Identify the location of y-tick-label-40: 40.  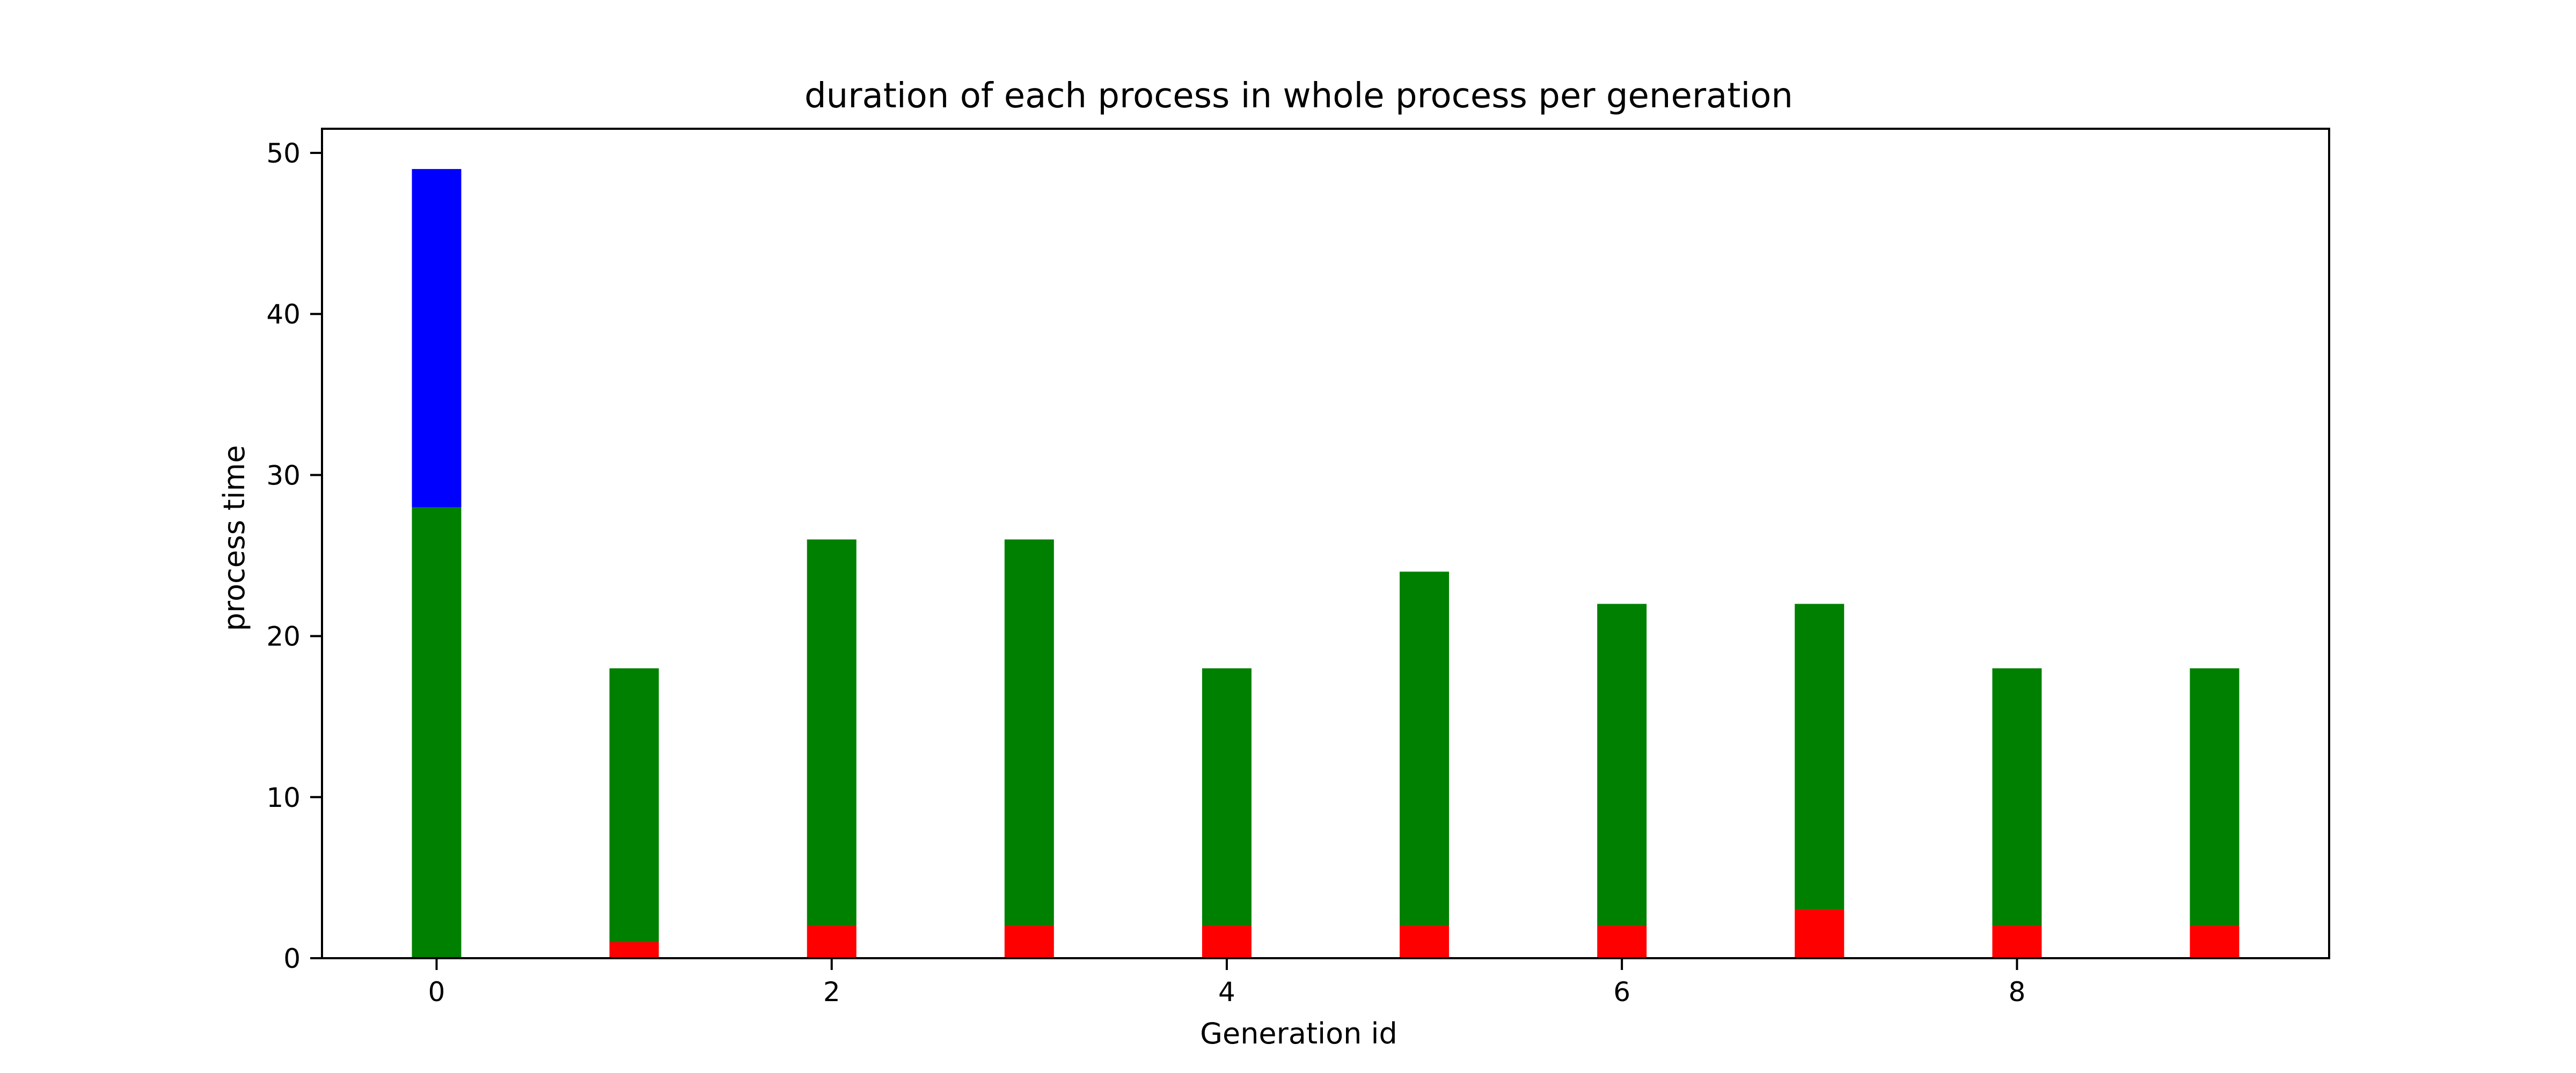
(283, 314).